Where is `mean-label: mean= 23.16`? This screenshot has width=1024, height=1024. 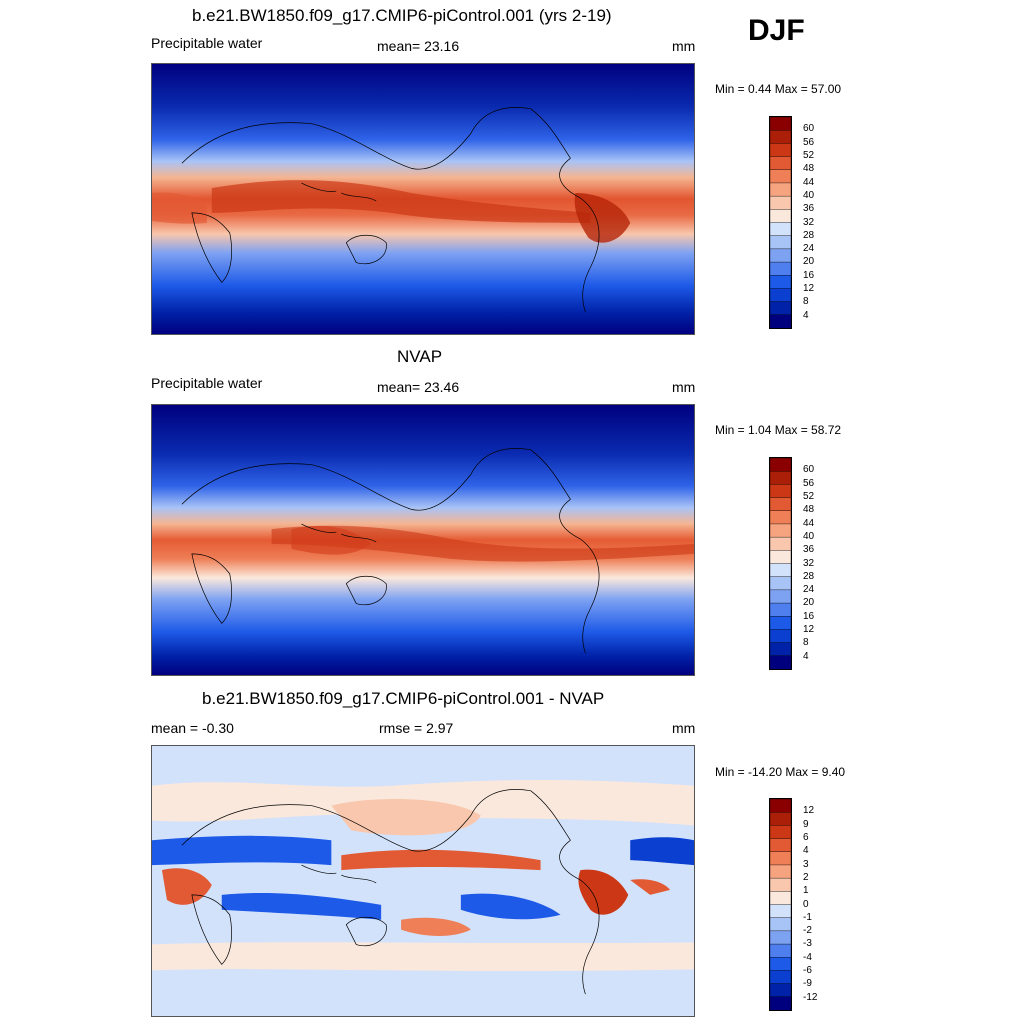 mean-label: mean= 23.16 is located at coordinates (418, 46).